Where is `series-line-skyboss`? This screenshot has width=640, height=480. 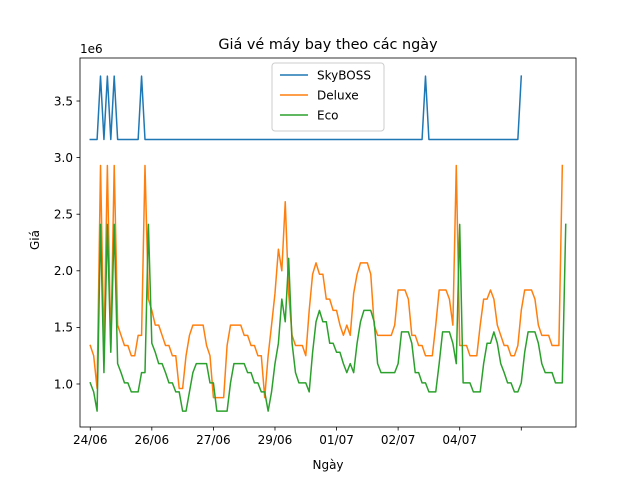 series-line-skyboss is located at coordinates (306, 108).